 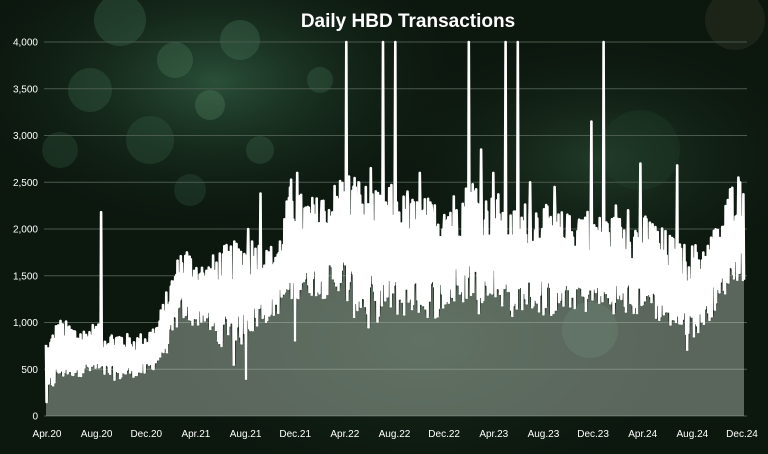 What do you see at coordinates (25, 43) in the screenshot?
I see `y-tick-label: 4,000` at bounding box center [25, 43].